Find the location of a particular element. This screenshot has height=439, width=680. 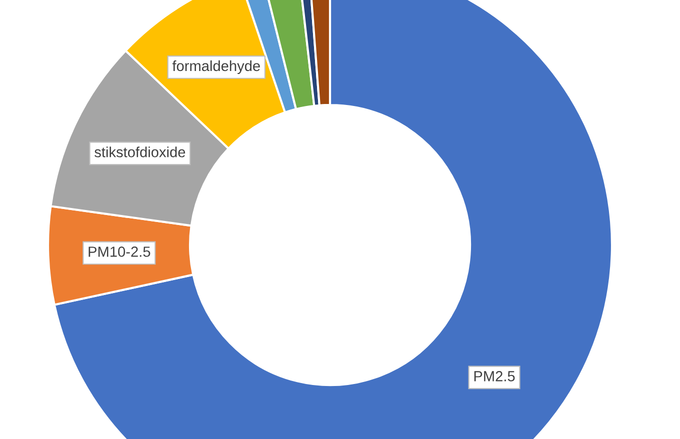

slice-label: stikstofdioxide is located at coordinates (140, 152).